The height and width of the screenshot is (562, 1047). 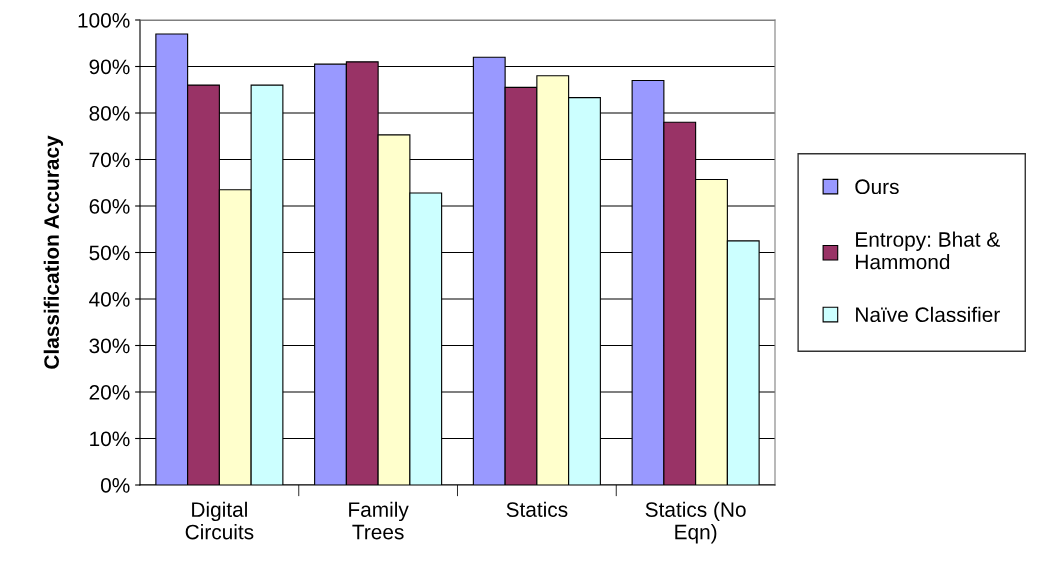 I want to click on y-tick-label: 80%, so click(x=109, y=113).